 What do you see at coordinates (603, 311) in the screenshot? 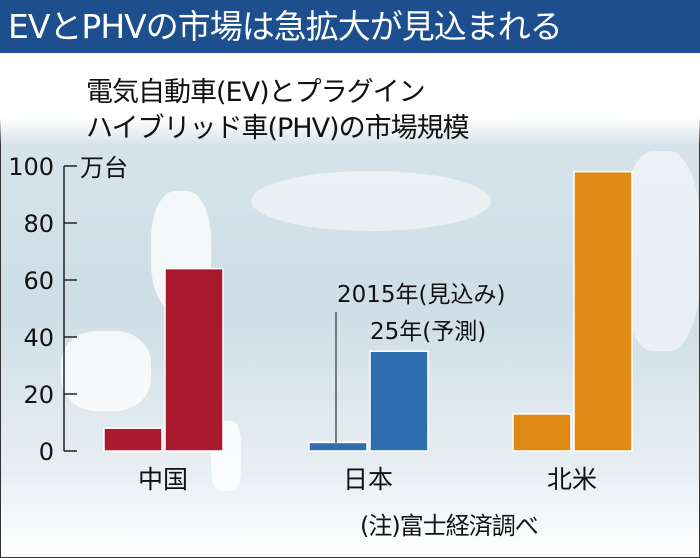
I see `bar-北米-2025` at bounding box center [603, 311].